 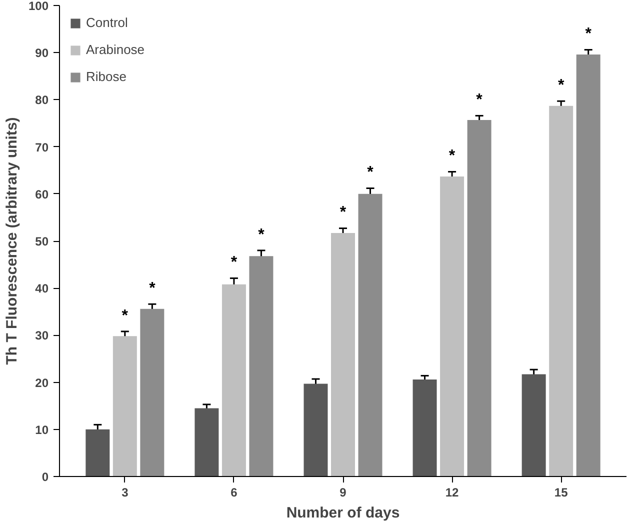 What do you see at coordinates (42, 194) in the screenshot?
I see `y-tick-label: 60` at bounding box center [42, 194].